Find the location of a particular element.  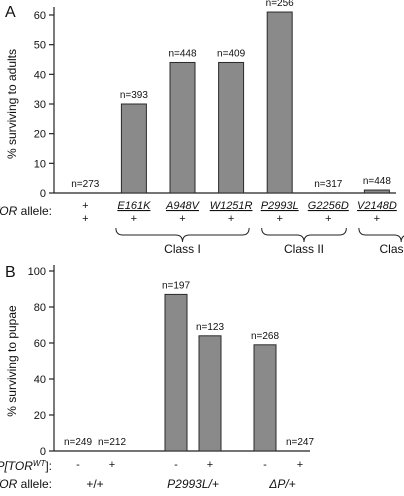

panel-b-y-tick-label: 80 is located at coordinates (40, 308).